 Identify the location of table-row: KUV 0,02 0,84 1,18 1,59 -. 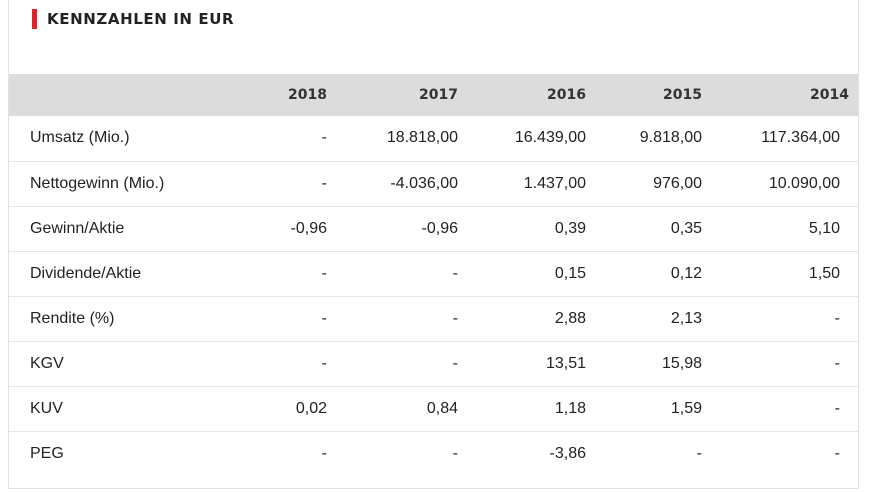
(433, 408).